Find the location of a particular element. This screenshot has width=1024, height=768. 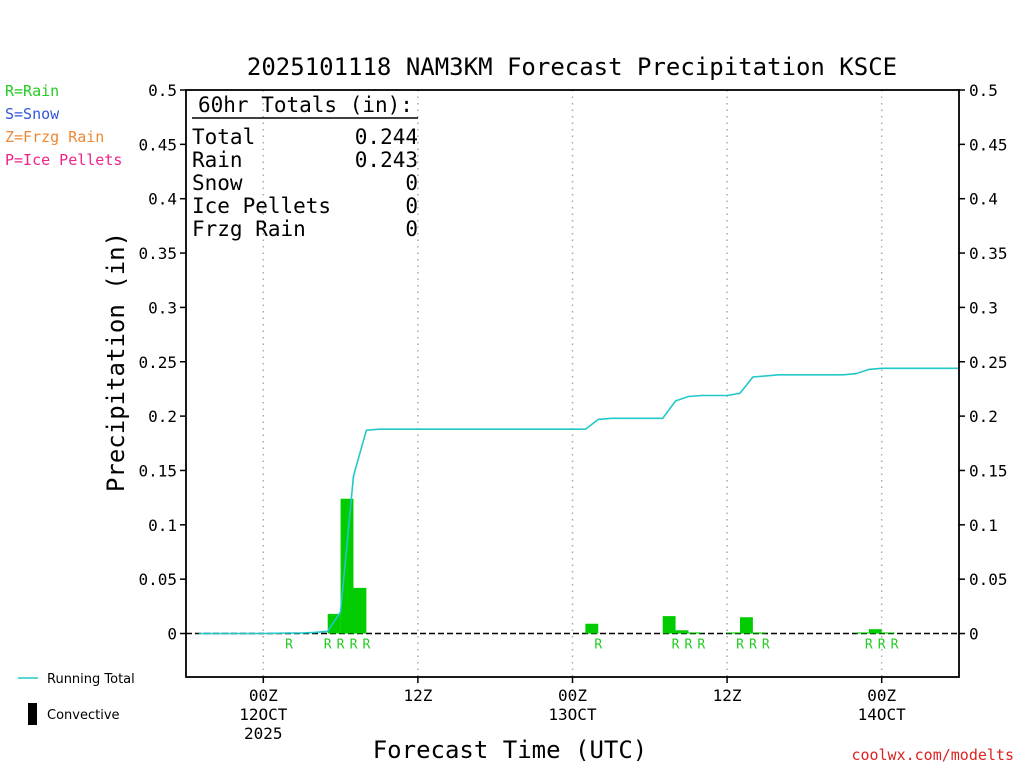

y-tick-label-left: 0.45 is located at coordinates (157, 144).